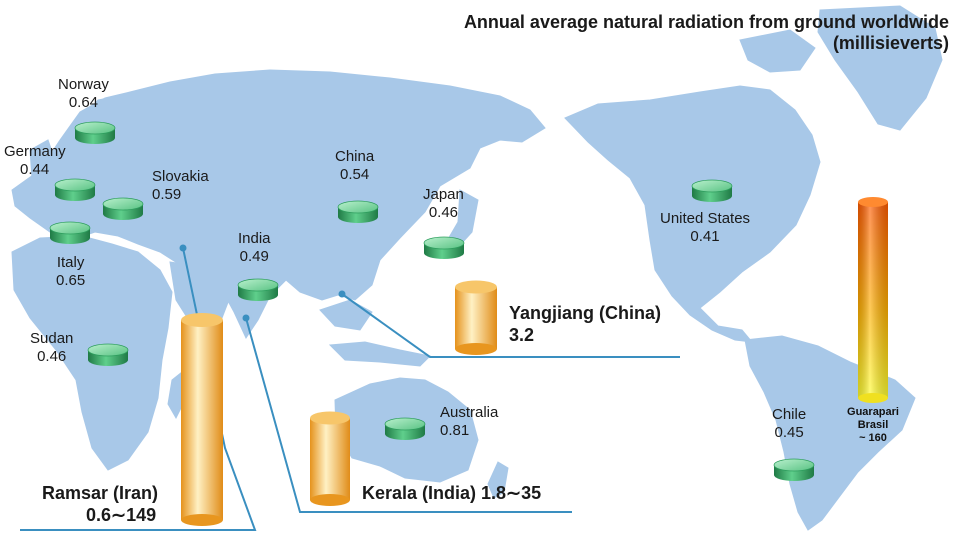 The height and width of the screenshot is (541, 959). I want to click on land-new-zealand, so click(498, 480).